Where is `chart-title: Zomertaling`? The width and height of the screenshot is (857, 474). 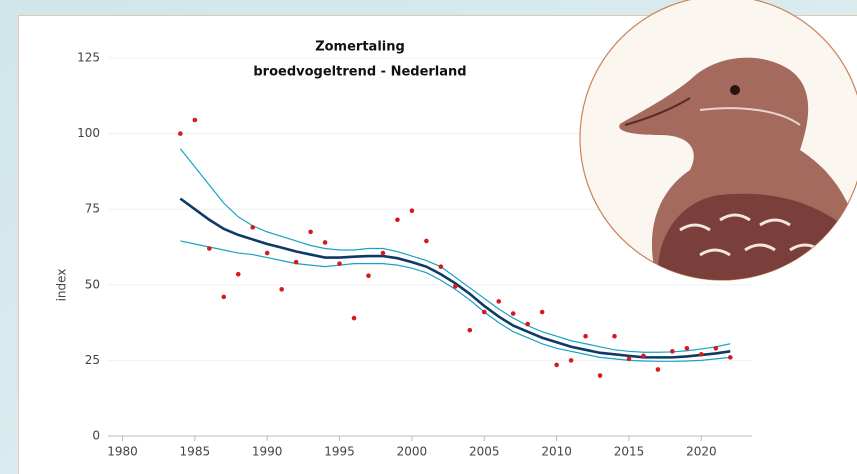
chart-title: Zomertaling is located at coordinates (360, 47).